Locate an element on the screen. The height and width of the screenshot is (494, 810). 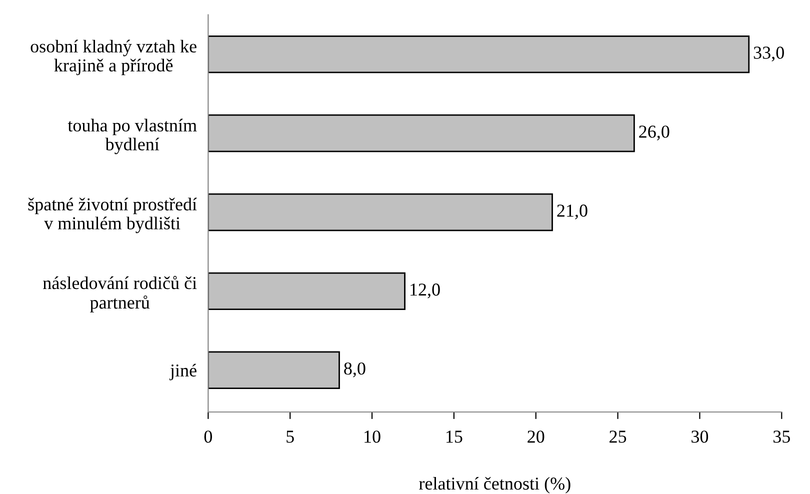
data-label: 12,0 is located at coordinates (425, 291).